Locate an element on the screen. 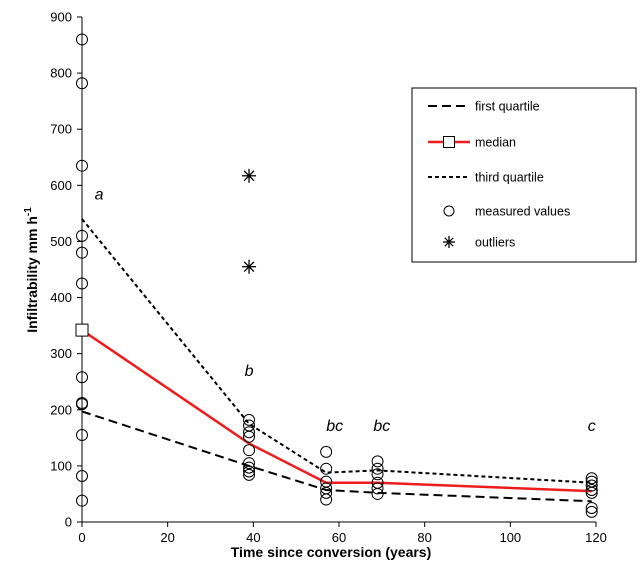 The image size is (643, 570). y-tick-label: 400 is located at coordinates (61, 297).